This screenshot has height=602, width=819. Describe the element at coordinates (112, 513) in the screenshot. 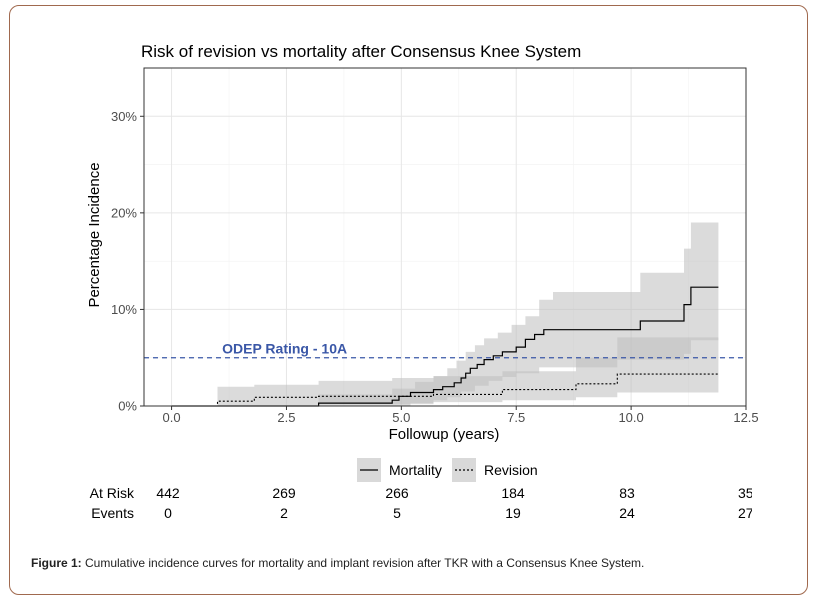

I see `risk-row-label-events: Events` at that location.